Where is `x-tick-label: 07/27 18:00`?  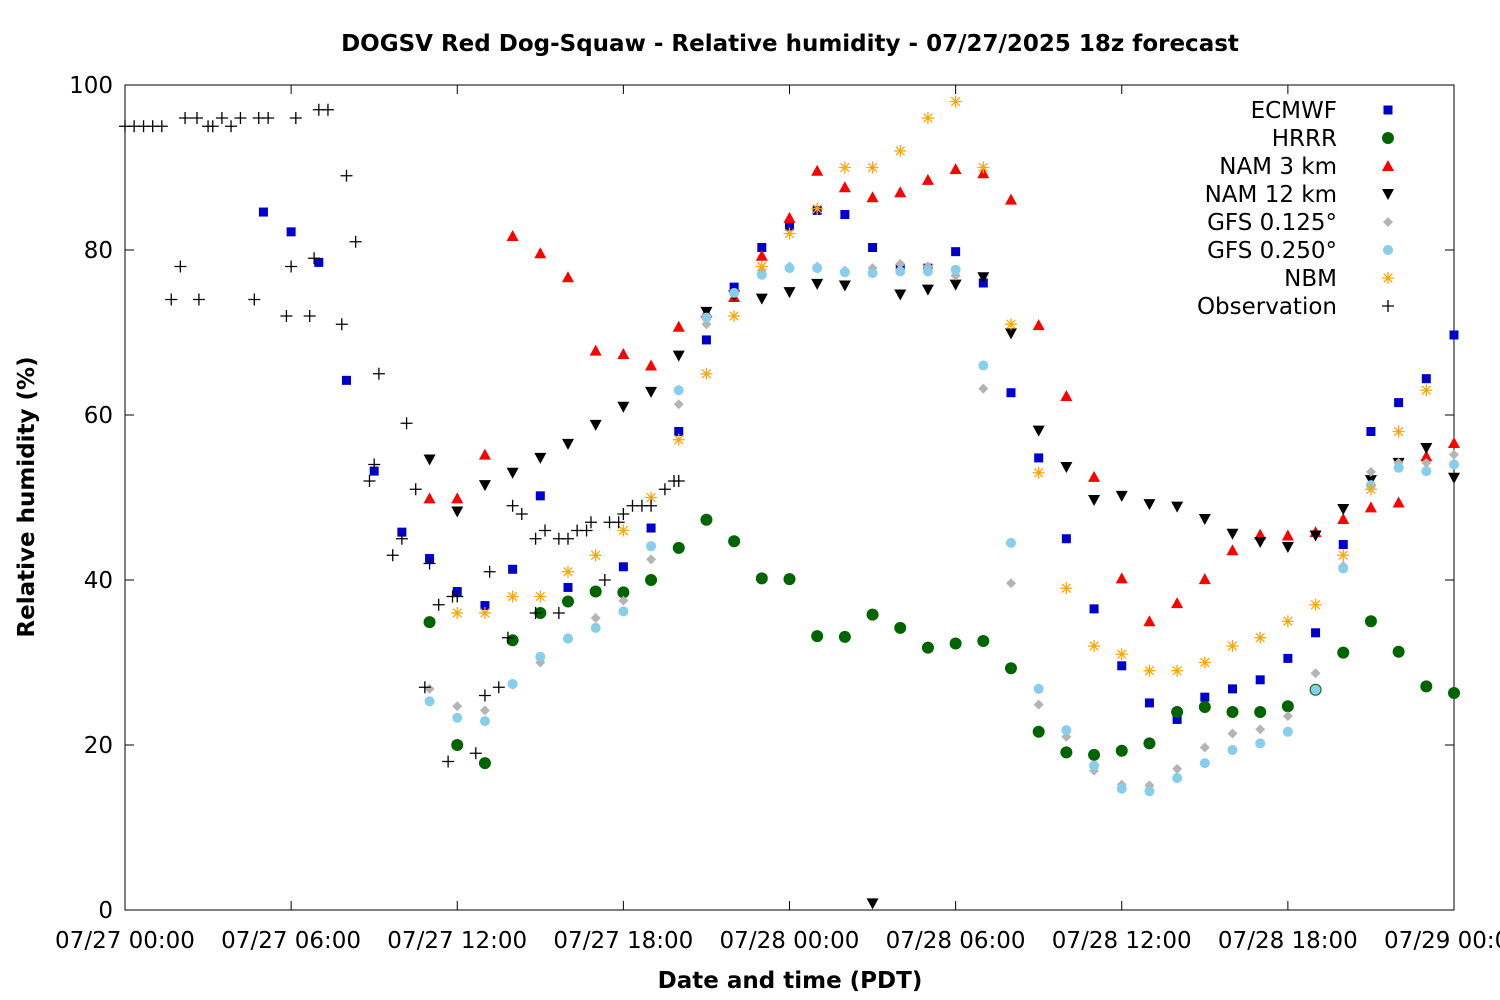
x-tick-label: 07/27 18:00 is located at coordinates (623, 941).